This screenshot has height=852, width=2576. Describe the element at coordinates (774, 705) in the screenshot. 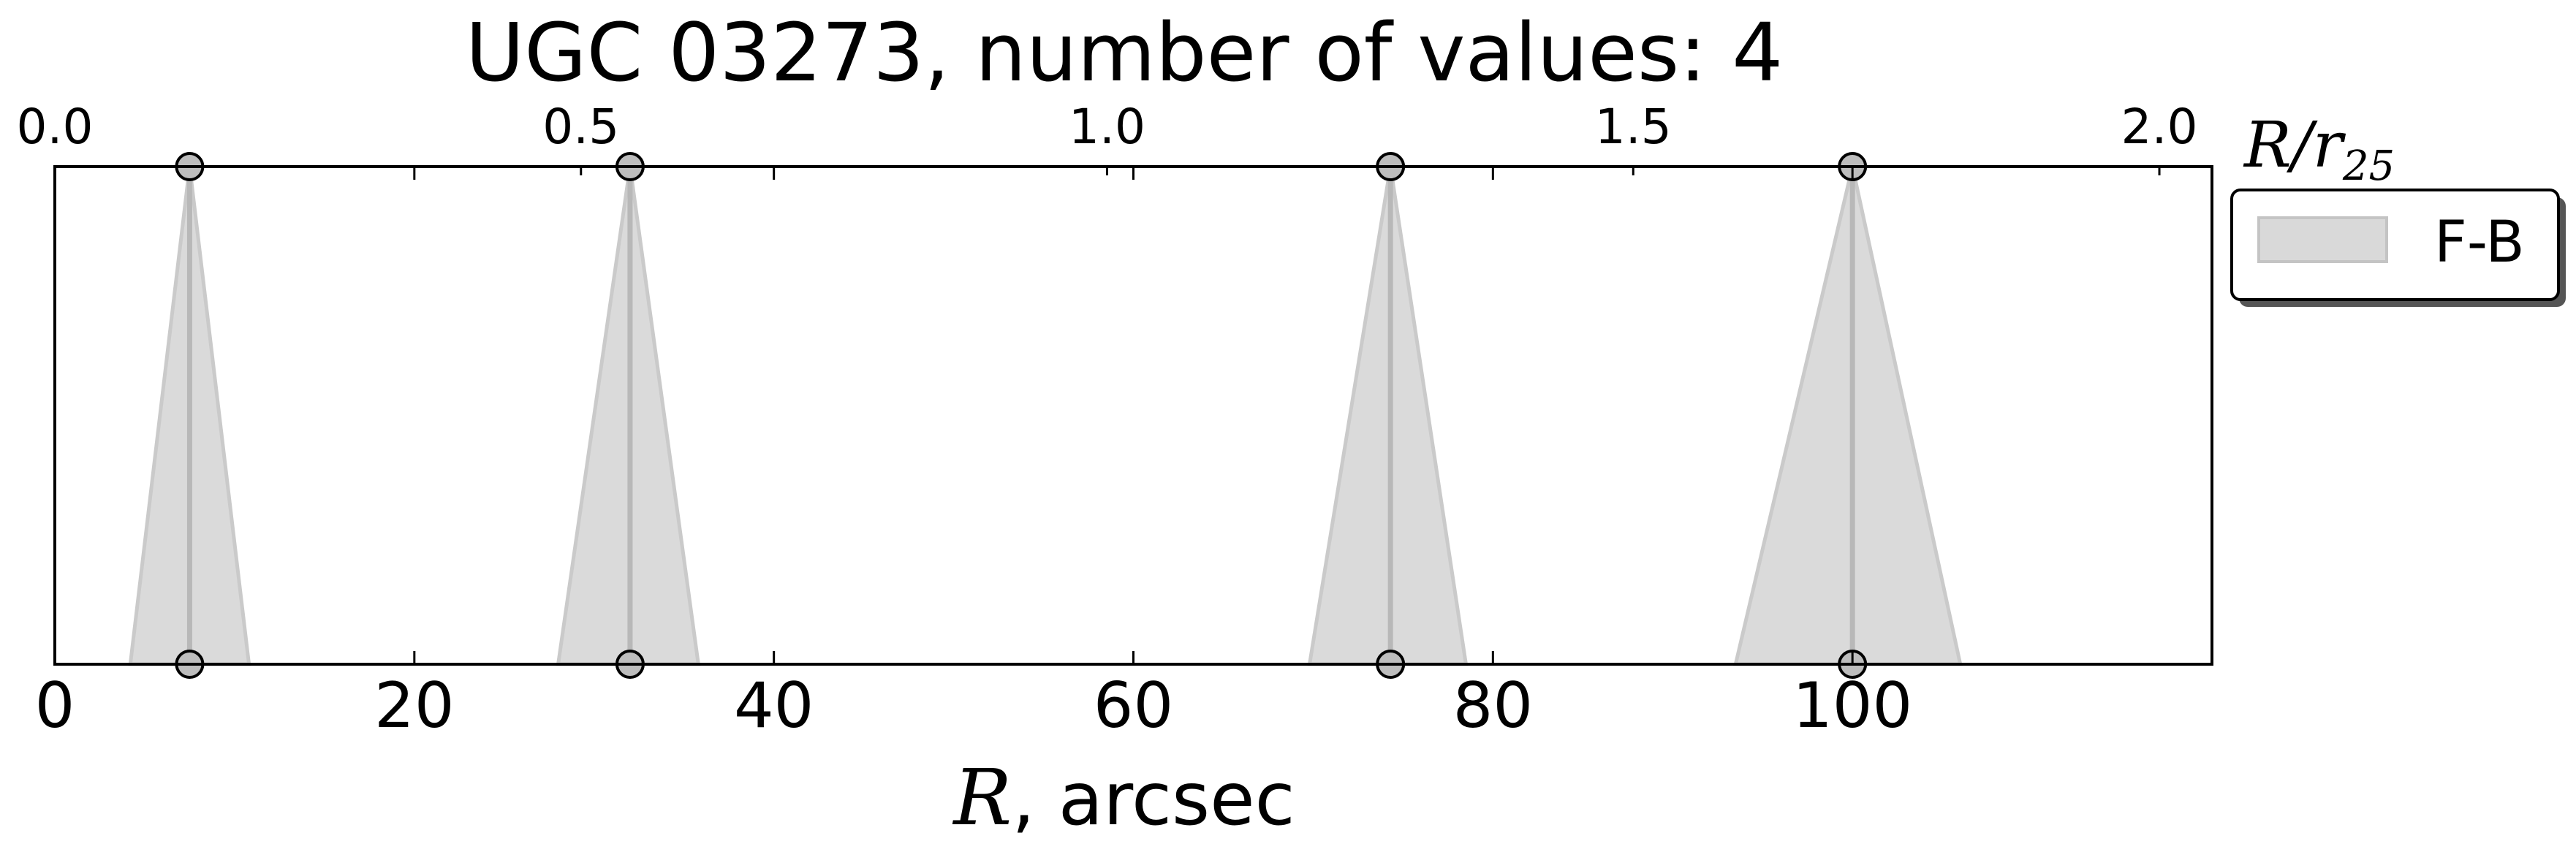

I see `x-tick-label-2: 40` at that location.